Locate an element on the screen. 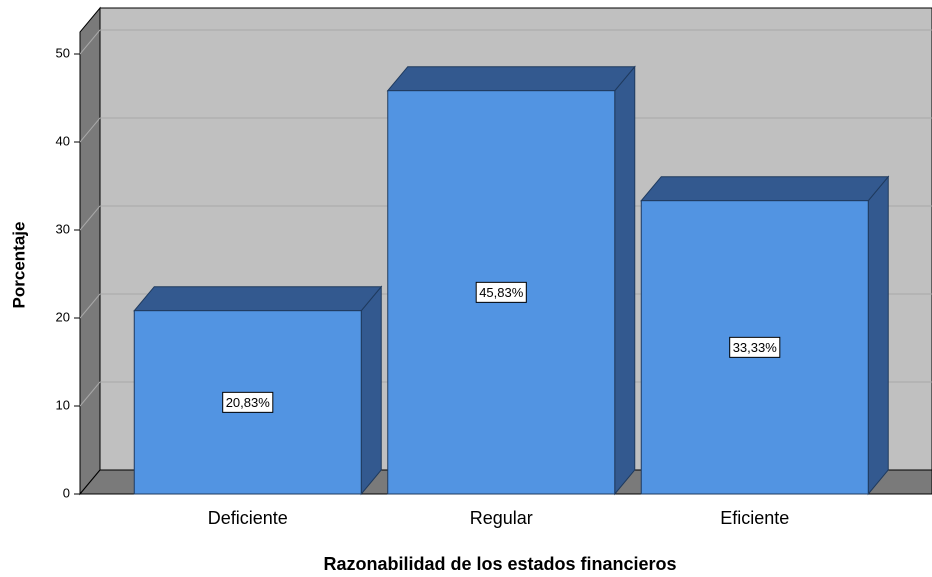  value-label: 45,83% is located at coordinates (501, 292).